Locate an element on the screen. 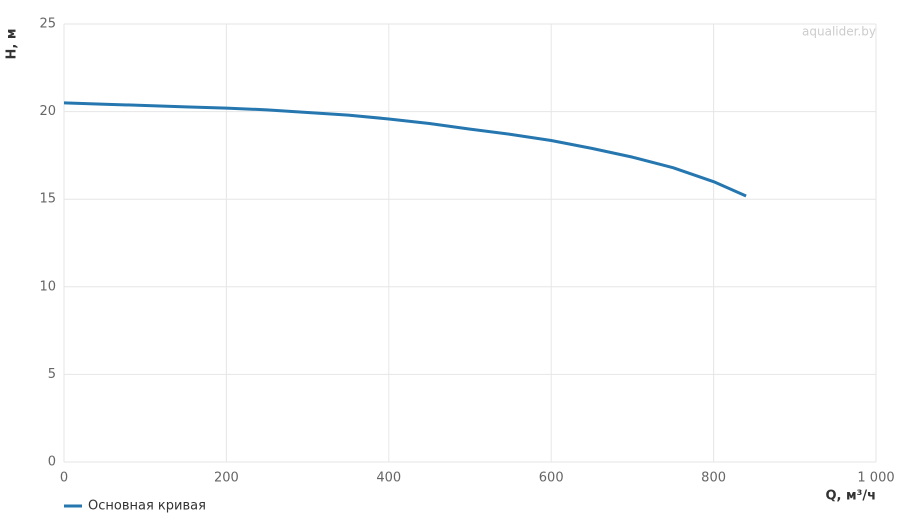  x-tick-label: 1 000 is located at coordinates (875, 478).